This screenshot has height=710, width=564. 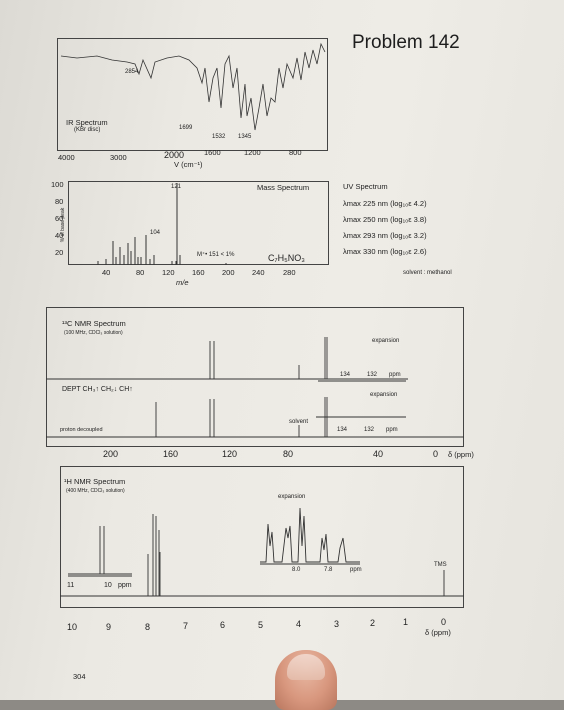 I want to click on c13-dept-label: DEPT CH₃↑ CH₂↓ CH↑, so click(x=97, y=389).